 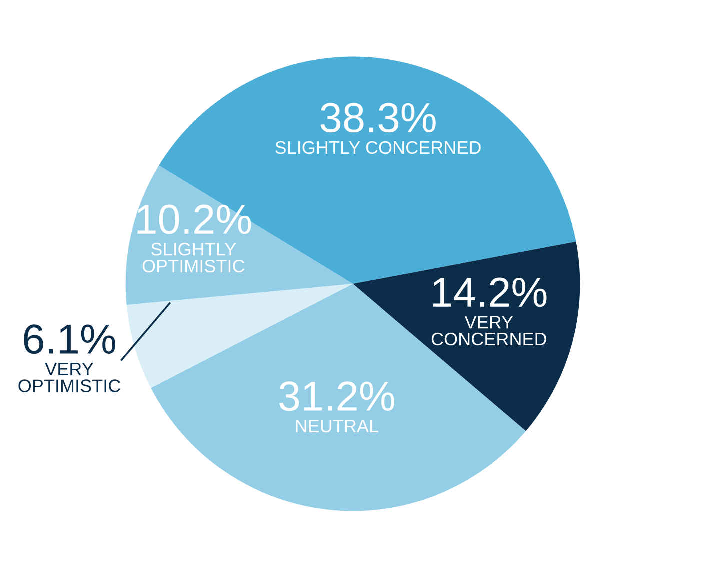 What do you see at coordinates (193, 258) in the screenshot?
I see `slice-label: SLIGHTLY OPTIMISTIC` at bounding box center [193, 258].